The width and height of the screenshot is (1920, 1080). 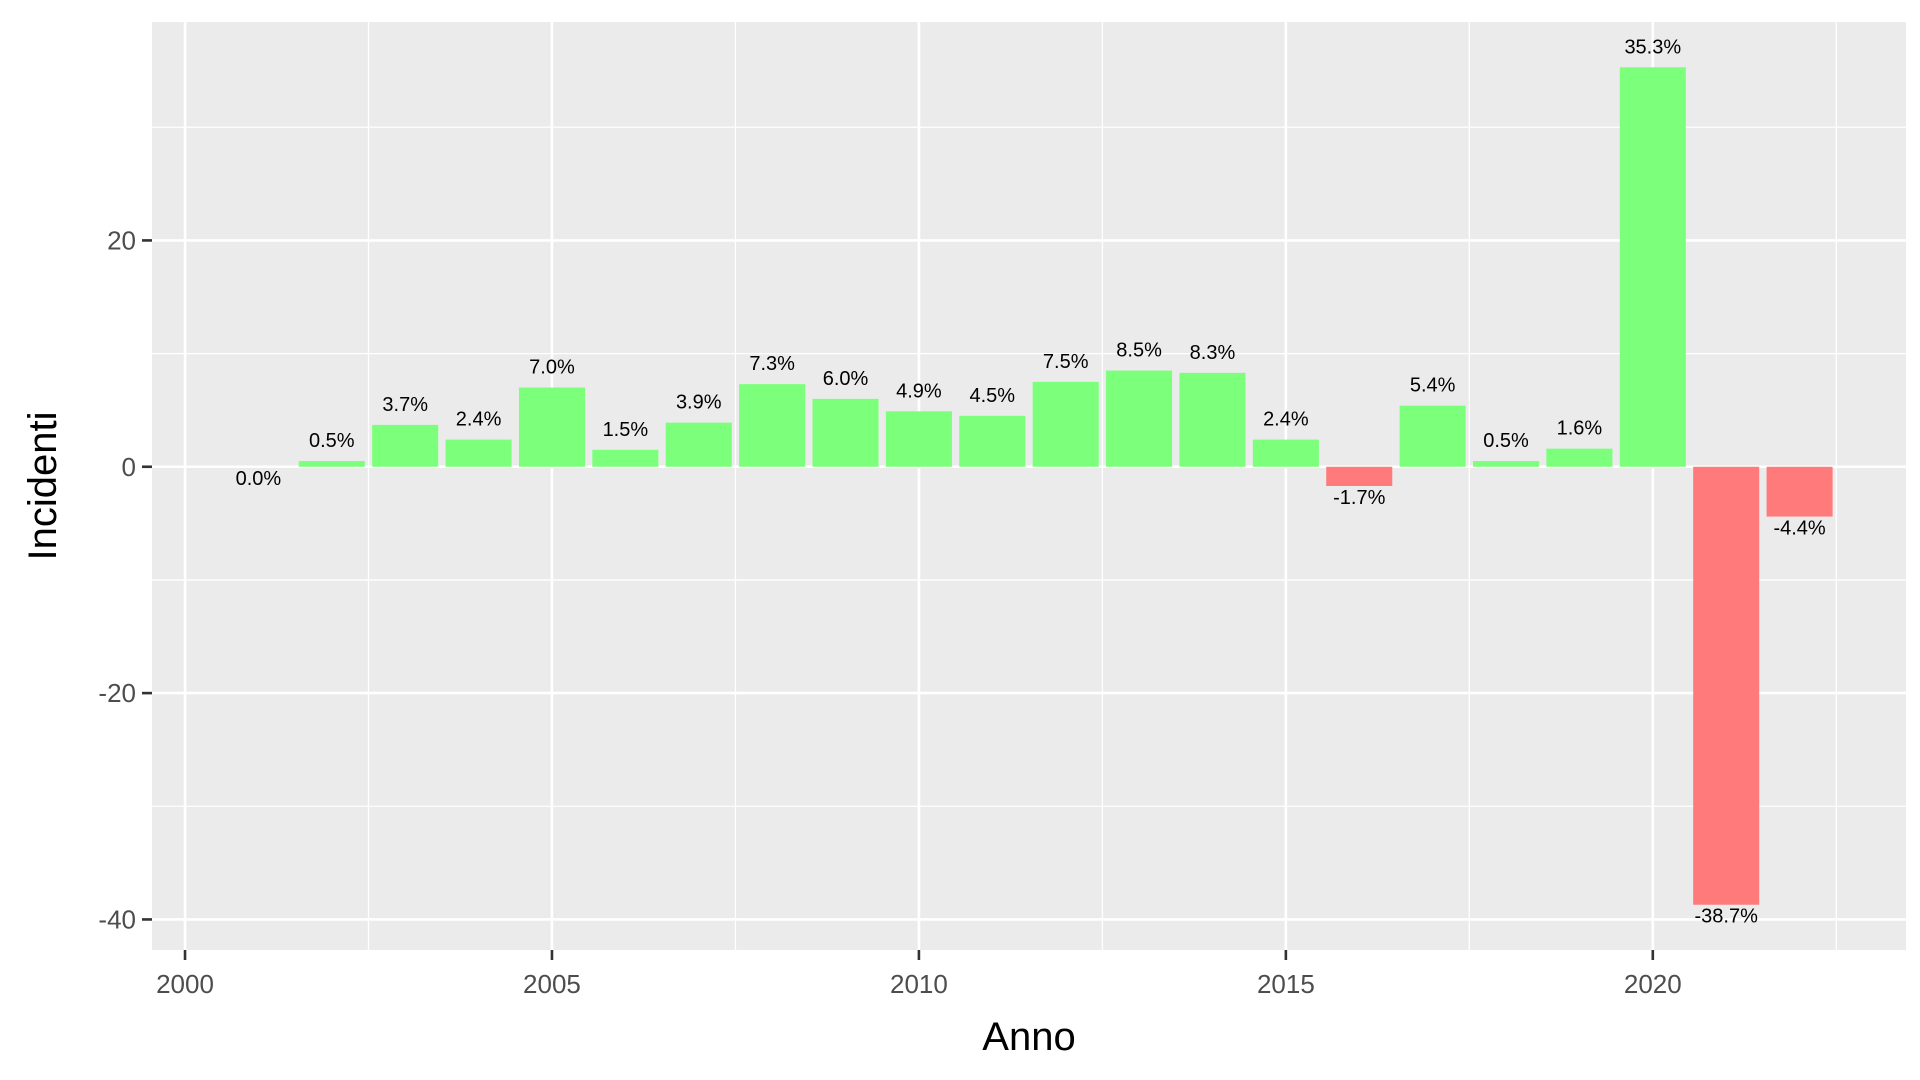 I want to click on bar-value-label: 6.0%, so click(x=846, y=379).